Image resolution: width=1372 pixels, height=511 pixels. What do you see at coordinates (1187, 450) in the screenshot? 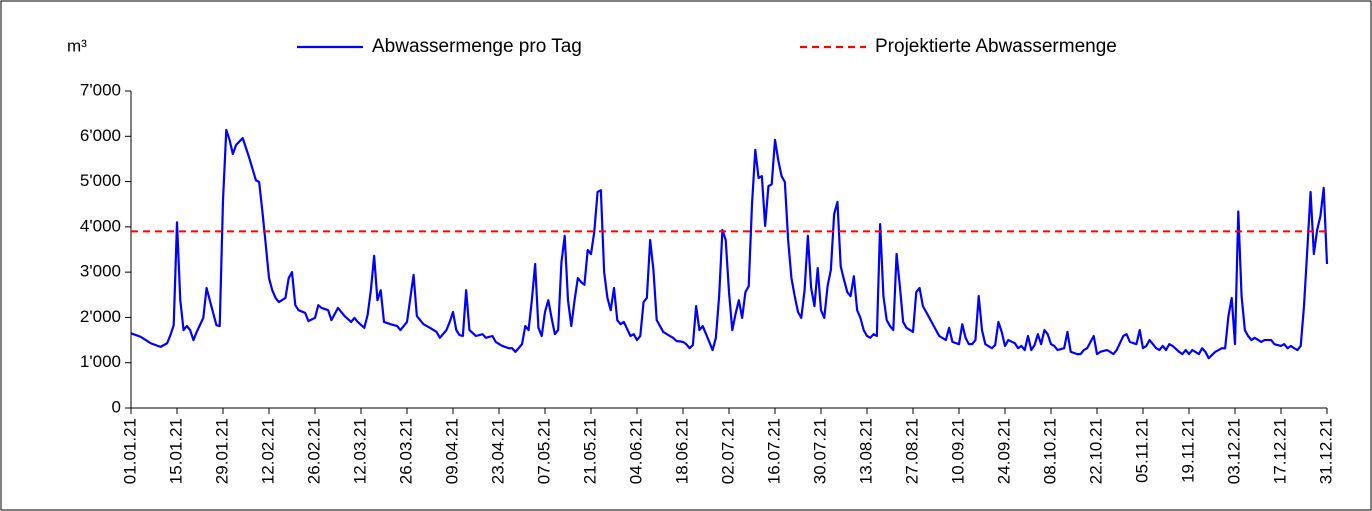
I see `x-tick-label: 19.11.21` at bounding box center [1187, 450].